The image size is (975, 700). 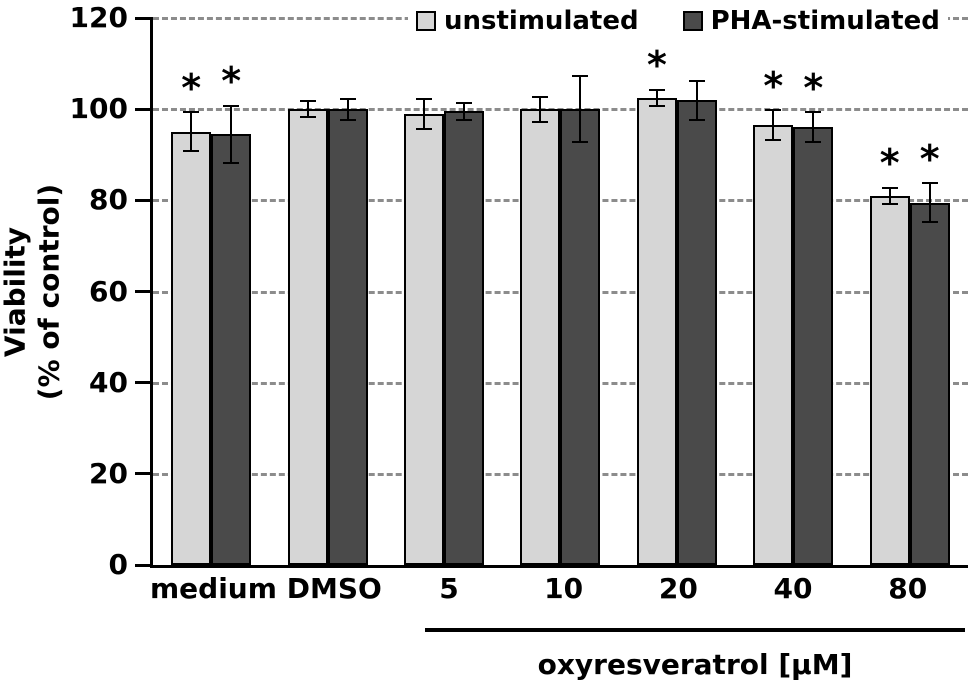 What do you see at coordinates (108, 473) in the screenshot?
I see `y-tick-label-20: 20` at bounding box center [108, 473].